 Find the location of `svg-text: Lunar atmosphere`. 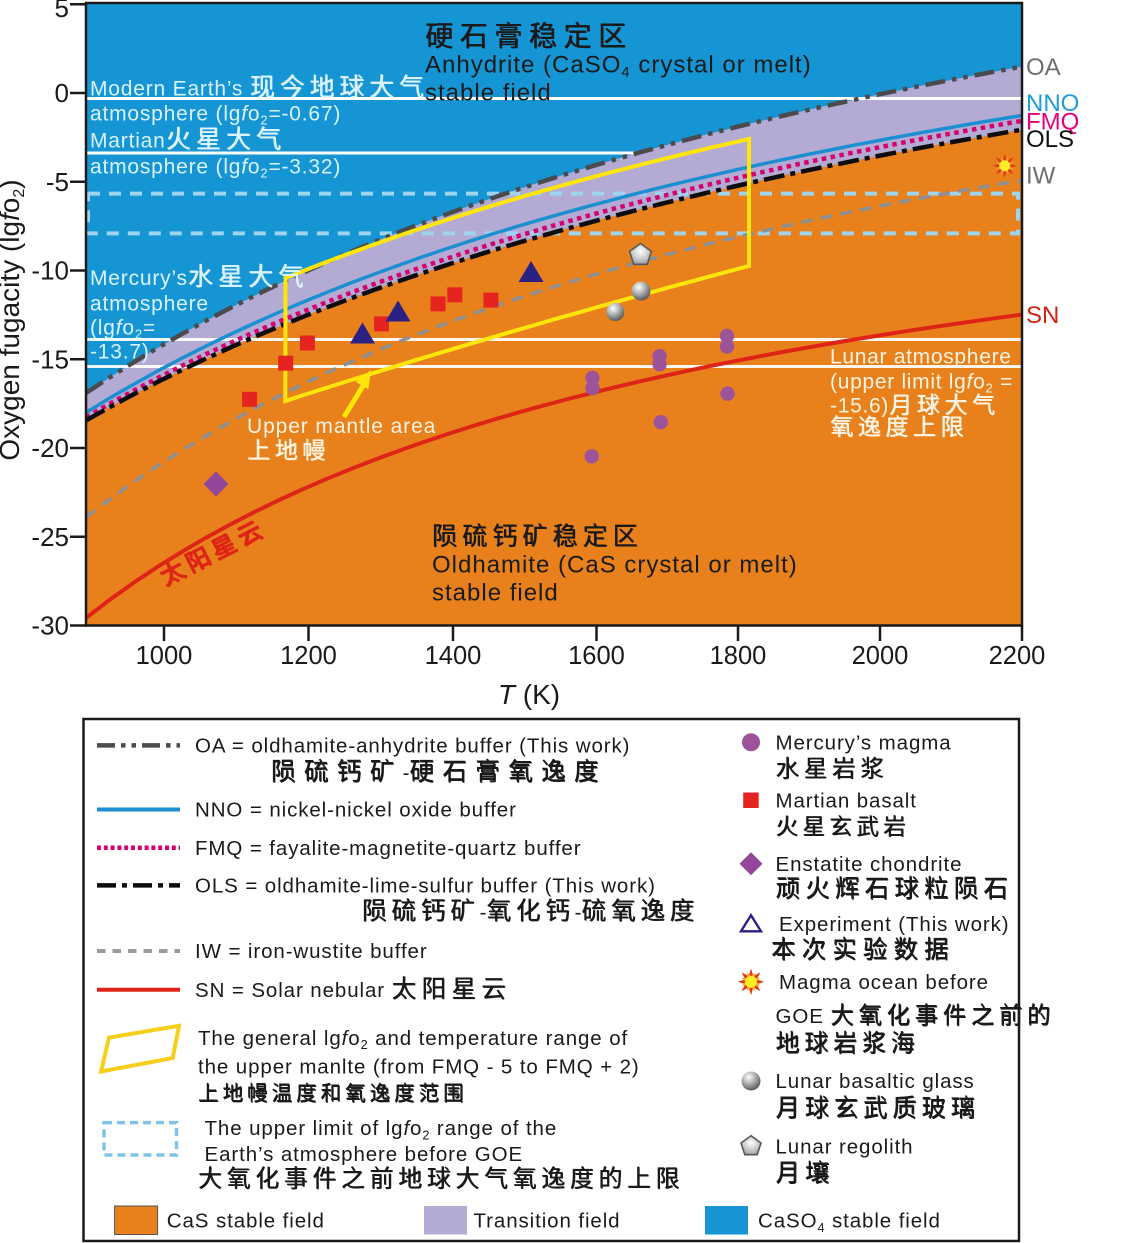

svg-text: Lunar atmosphere is located at coordinates (921, 356).